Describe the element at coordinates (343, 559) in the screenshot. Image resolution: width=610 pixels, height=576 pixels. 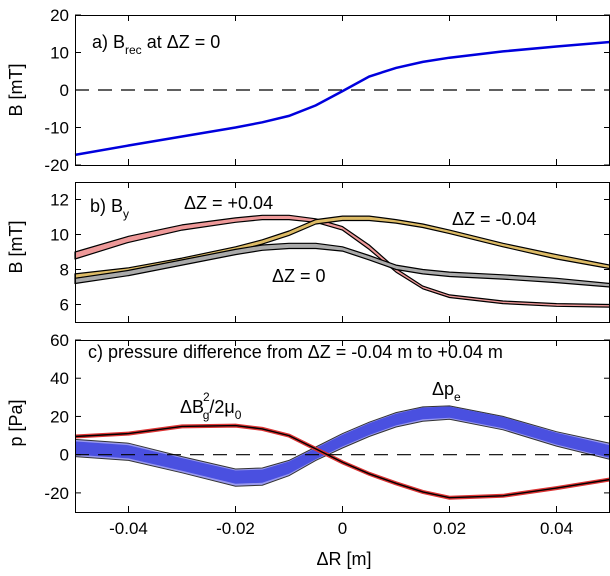
I see `x-axis-label: ΔR [m]` at that location.